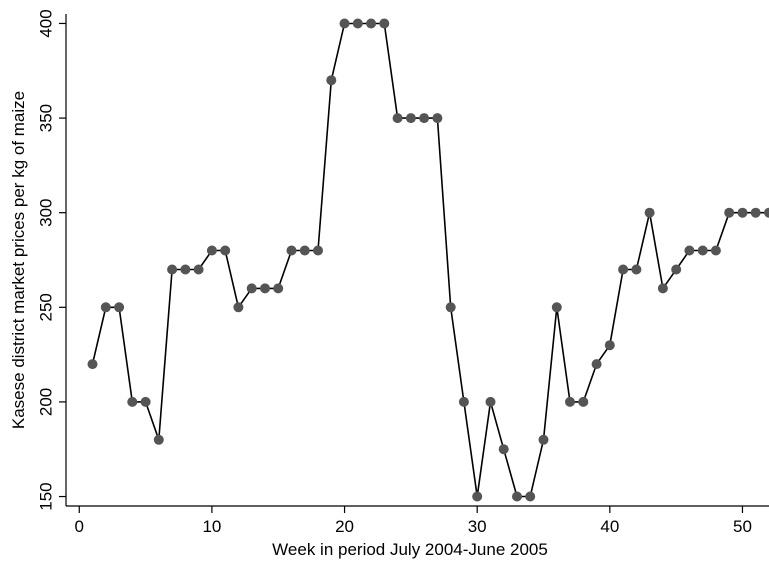 The width and height of the screenshot is (769, 561). Describe the element at coordinates (609, 526) in the screenshot. I see `x-tick-label: 40` at that location.